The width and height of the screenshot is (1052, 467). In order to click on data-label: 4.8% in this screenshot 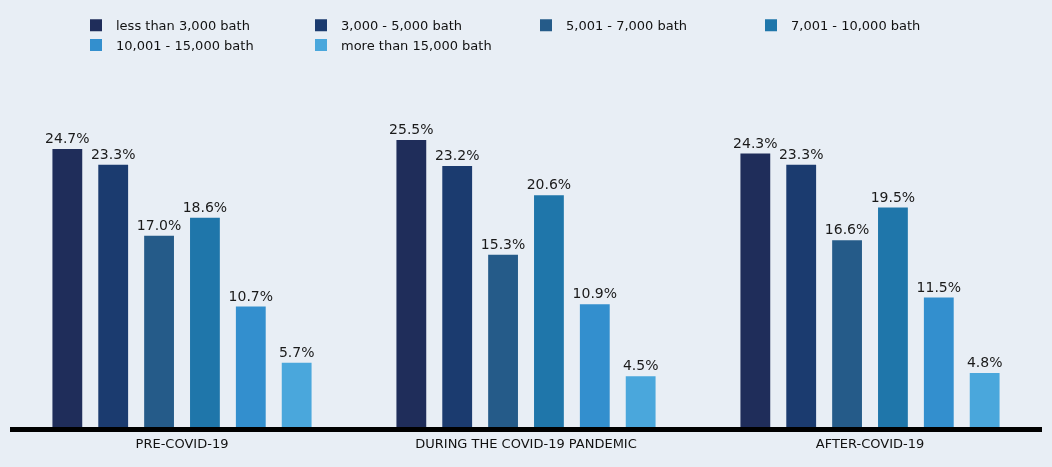, I will do `click(984, 362)`.